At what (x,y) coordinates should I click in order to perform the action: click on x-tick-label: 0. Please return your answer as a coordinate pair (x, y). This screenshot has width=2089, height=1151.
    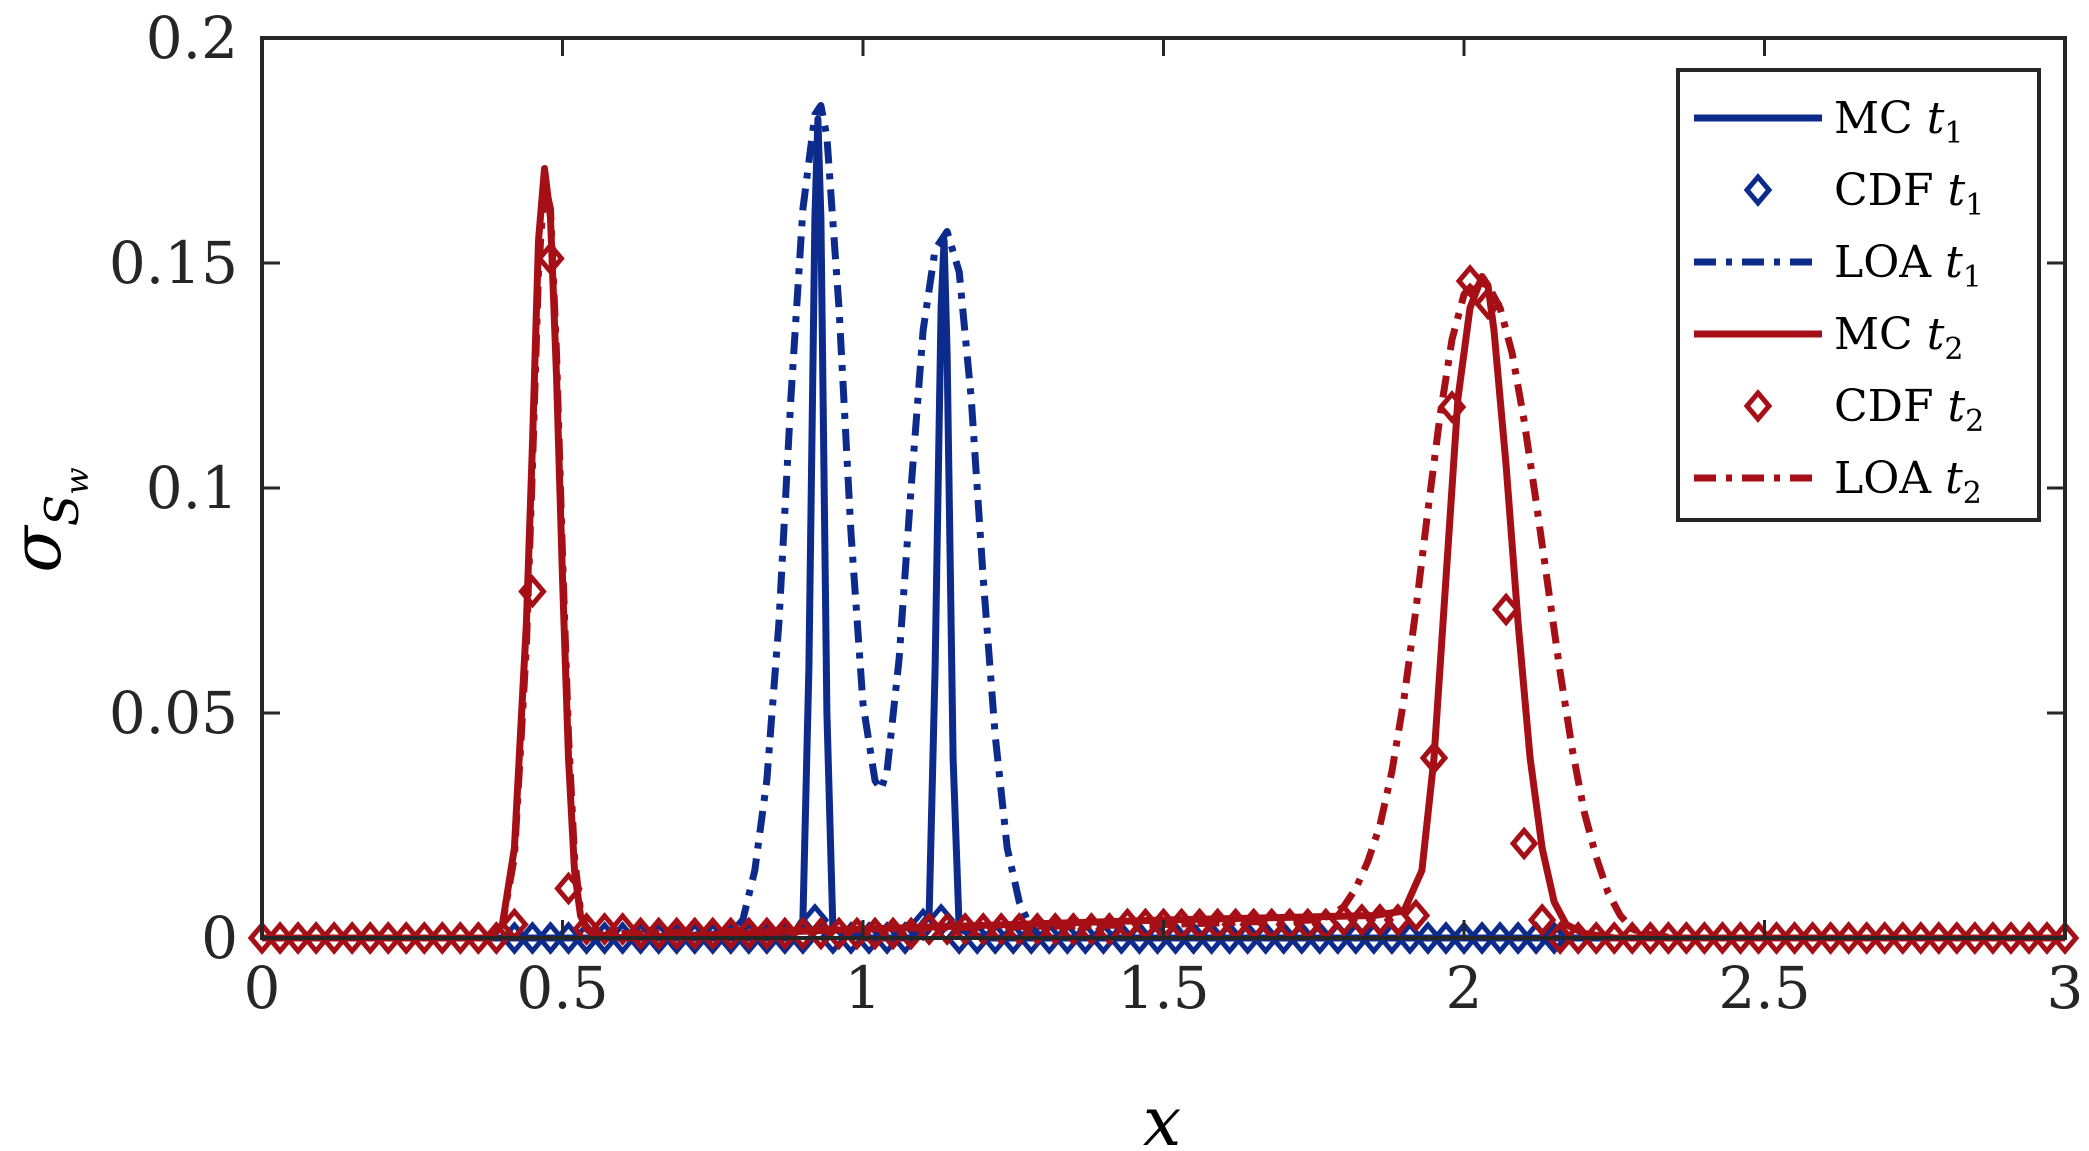
    Looking at the image, I should click on (262, 988).